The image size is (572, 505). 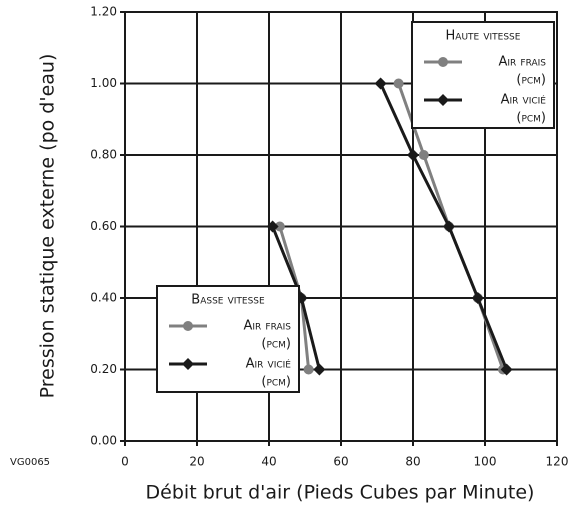 What do you see at coordinates (483, 36) in the screenshot?
I see `legend-title: Haute vitesse` at bounding box center [483, 36].